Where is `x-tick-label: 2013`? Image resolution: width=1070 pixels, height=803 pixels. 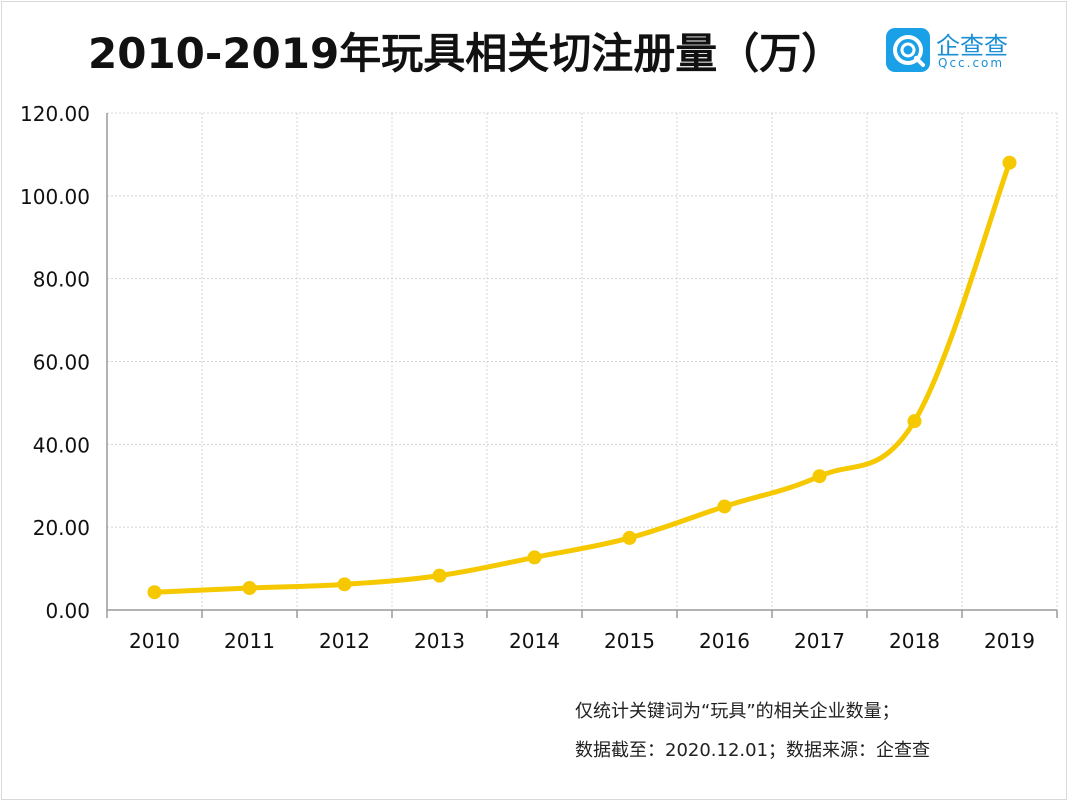
x-tick-label: 2013 is located at coordinates (439, 641).